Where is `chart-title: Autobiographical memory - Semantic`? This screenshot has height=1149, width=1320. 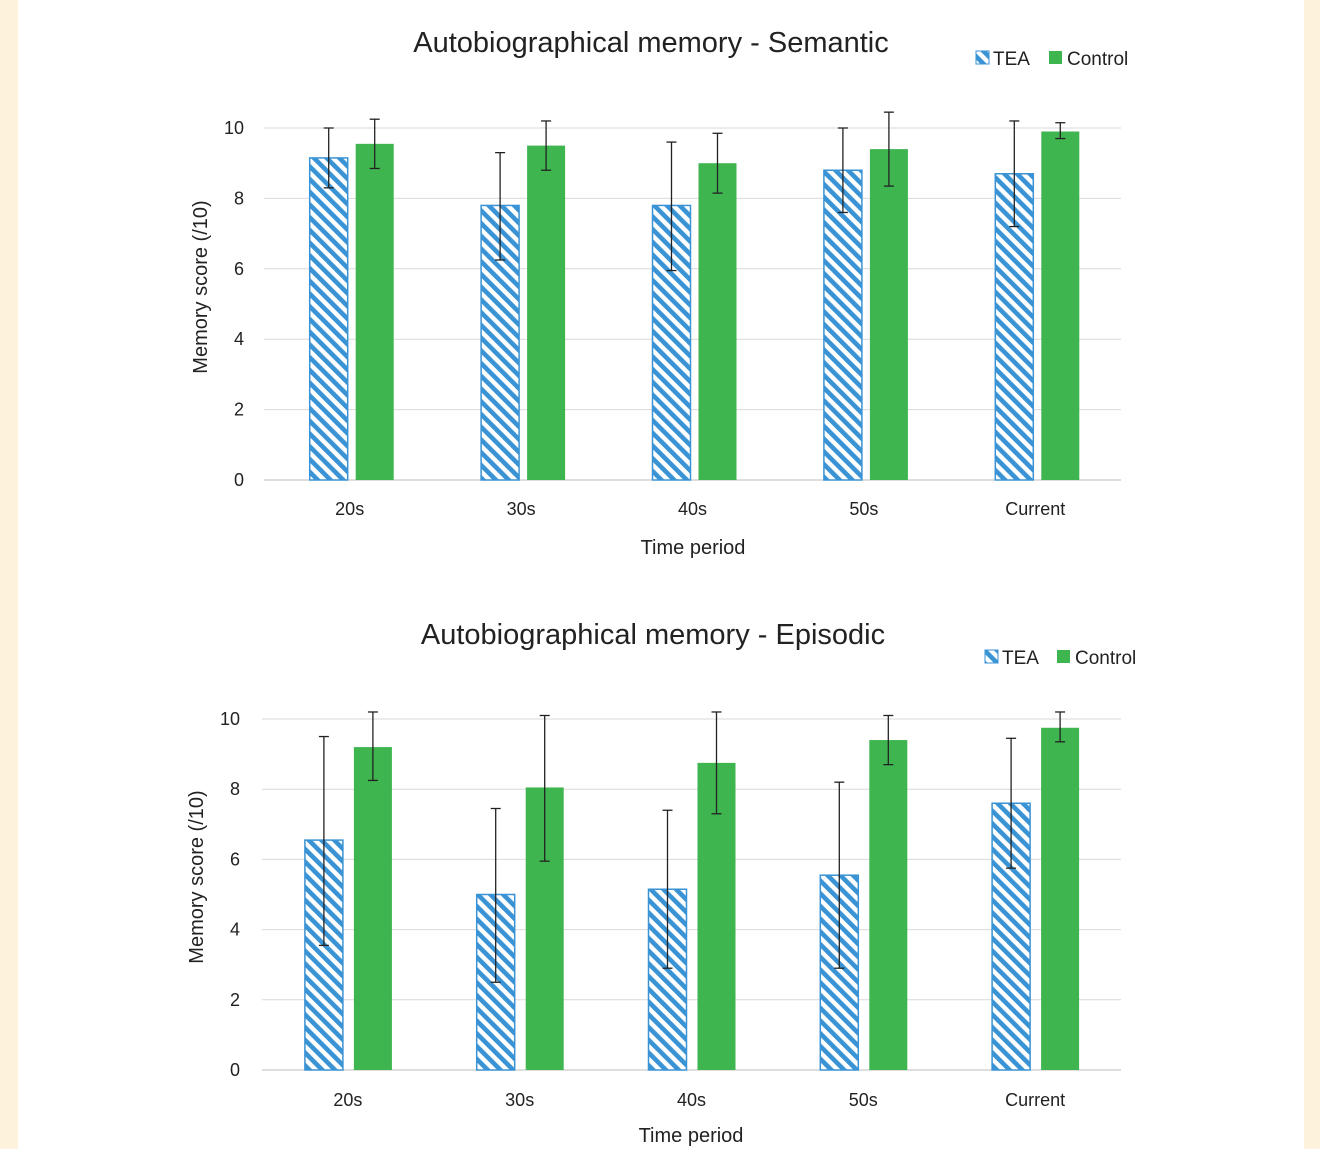
chart-title: Autobiographical memory - Semantic is located at coordinates (650, 43).